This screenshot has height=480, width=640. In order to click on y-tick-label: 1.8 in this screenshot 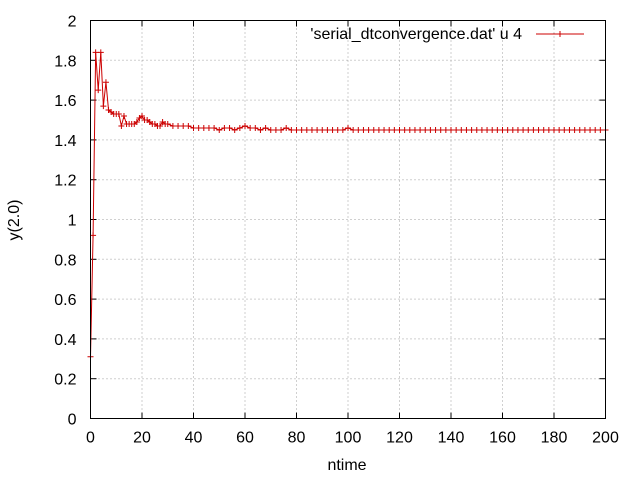, I will do `click(65, 61)`.